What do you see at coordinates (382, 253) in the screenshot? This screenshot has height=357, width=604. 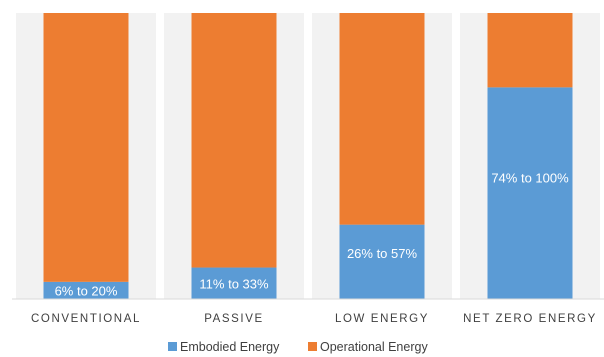 I see `data-label: 26% to 57%` at bounding box center [382, 253].